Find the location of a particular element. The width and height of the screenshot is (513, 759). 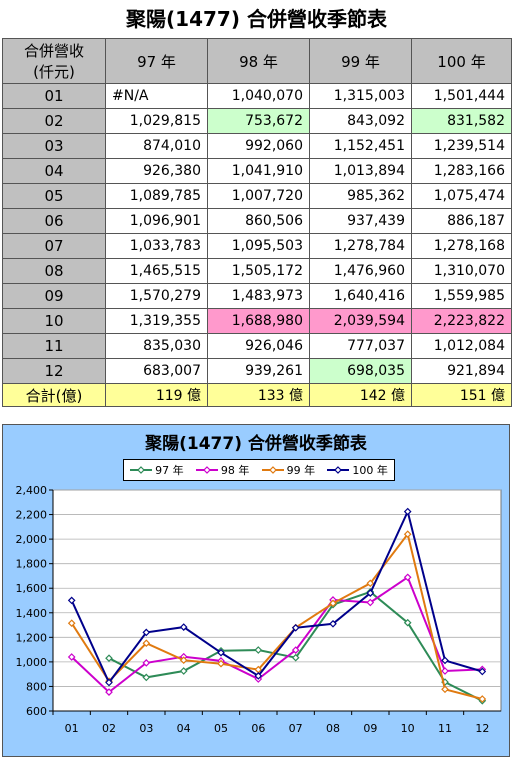

table-row: 08 1,465,515 1,505,172 1,476,960 1,310,070 is located at coordinates (257, 271).